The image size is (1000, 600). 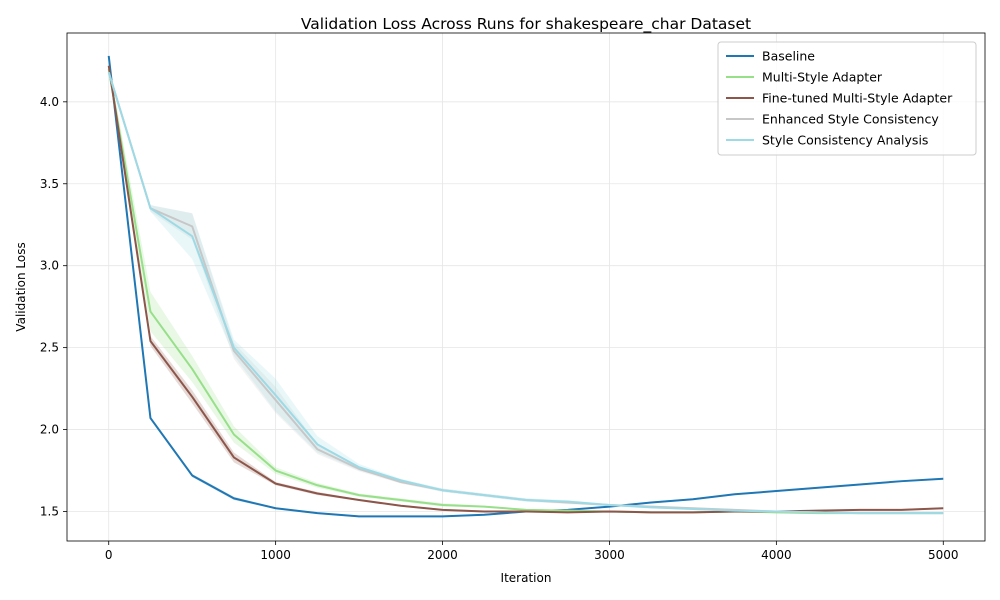 What do you see at coordinates (526, 578) in the screenshot?
I see `x-axis-label: Iteration` at bounding box center [526, 578].